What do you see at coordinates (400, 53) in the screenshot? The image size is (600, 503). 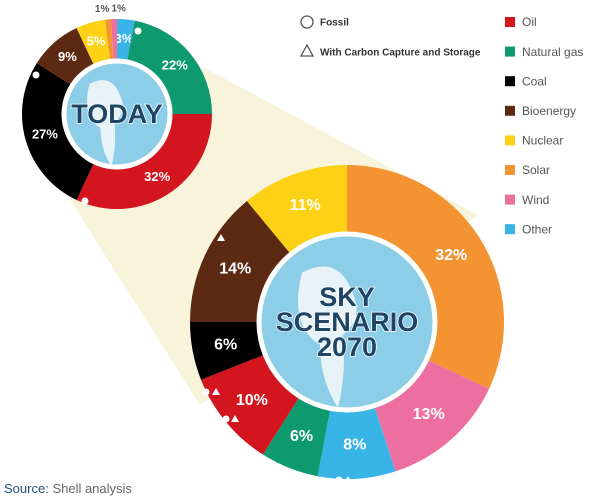 I see `ccs-label: With Carbon Capture and Storage` at bounding box center [400, 53].